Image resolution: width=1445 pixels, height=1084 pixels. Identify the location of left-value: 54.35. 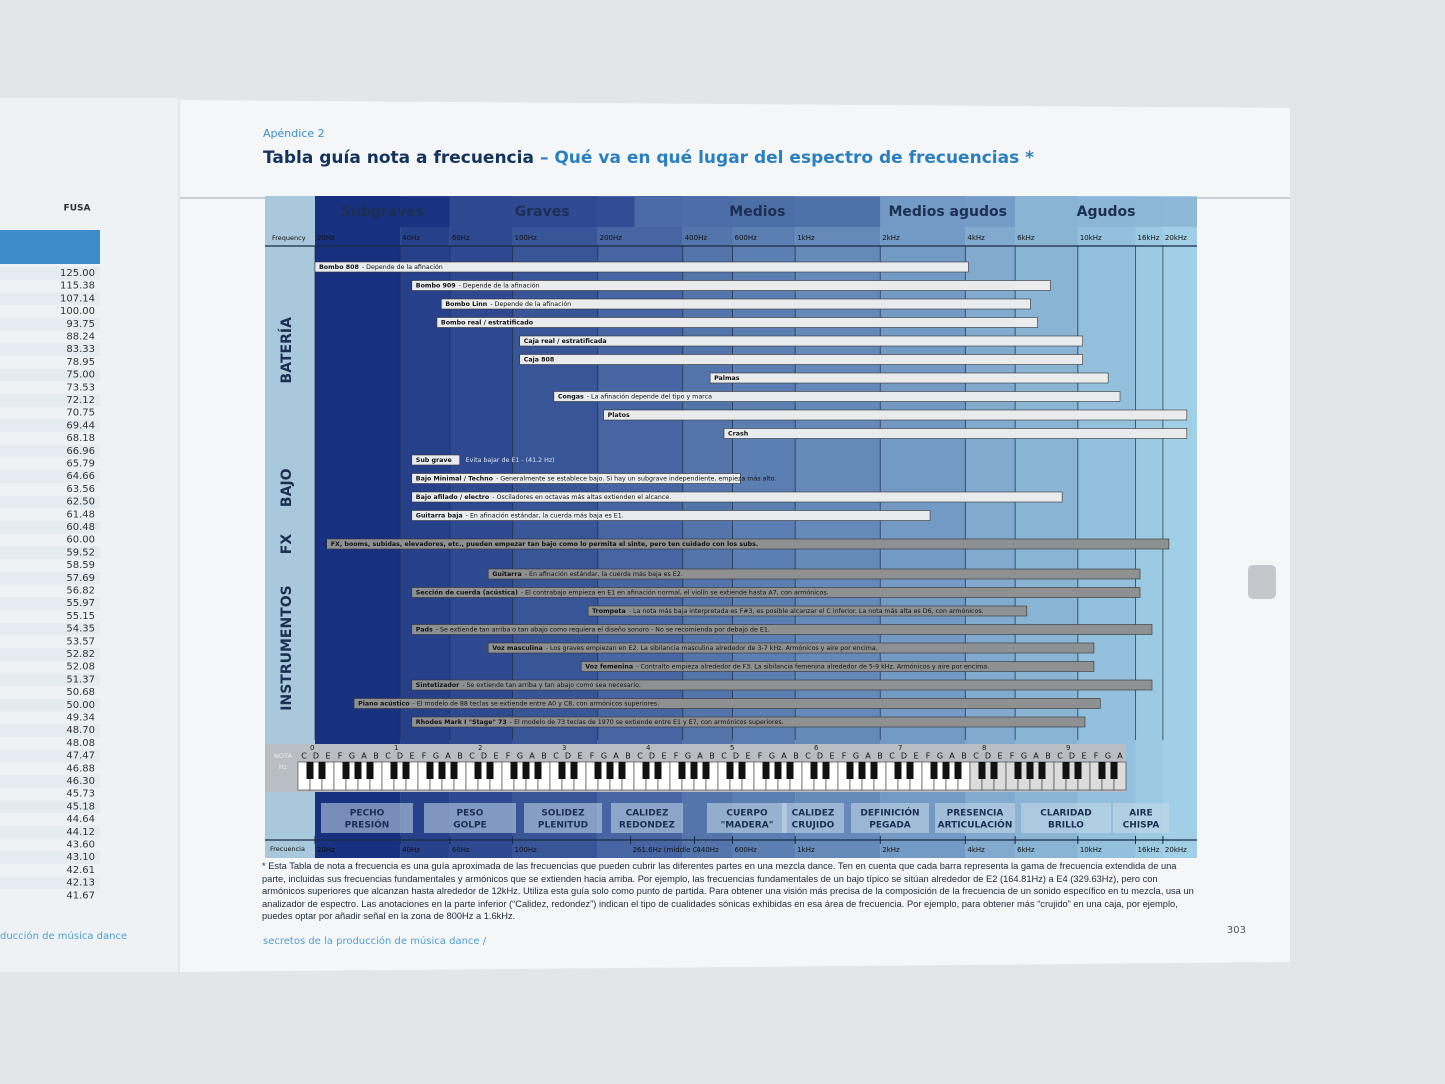
(80, 629).